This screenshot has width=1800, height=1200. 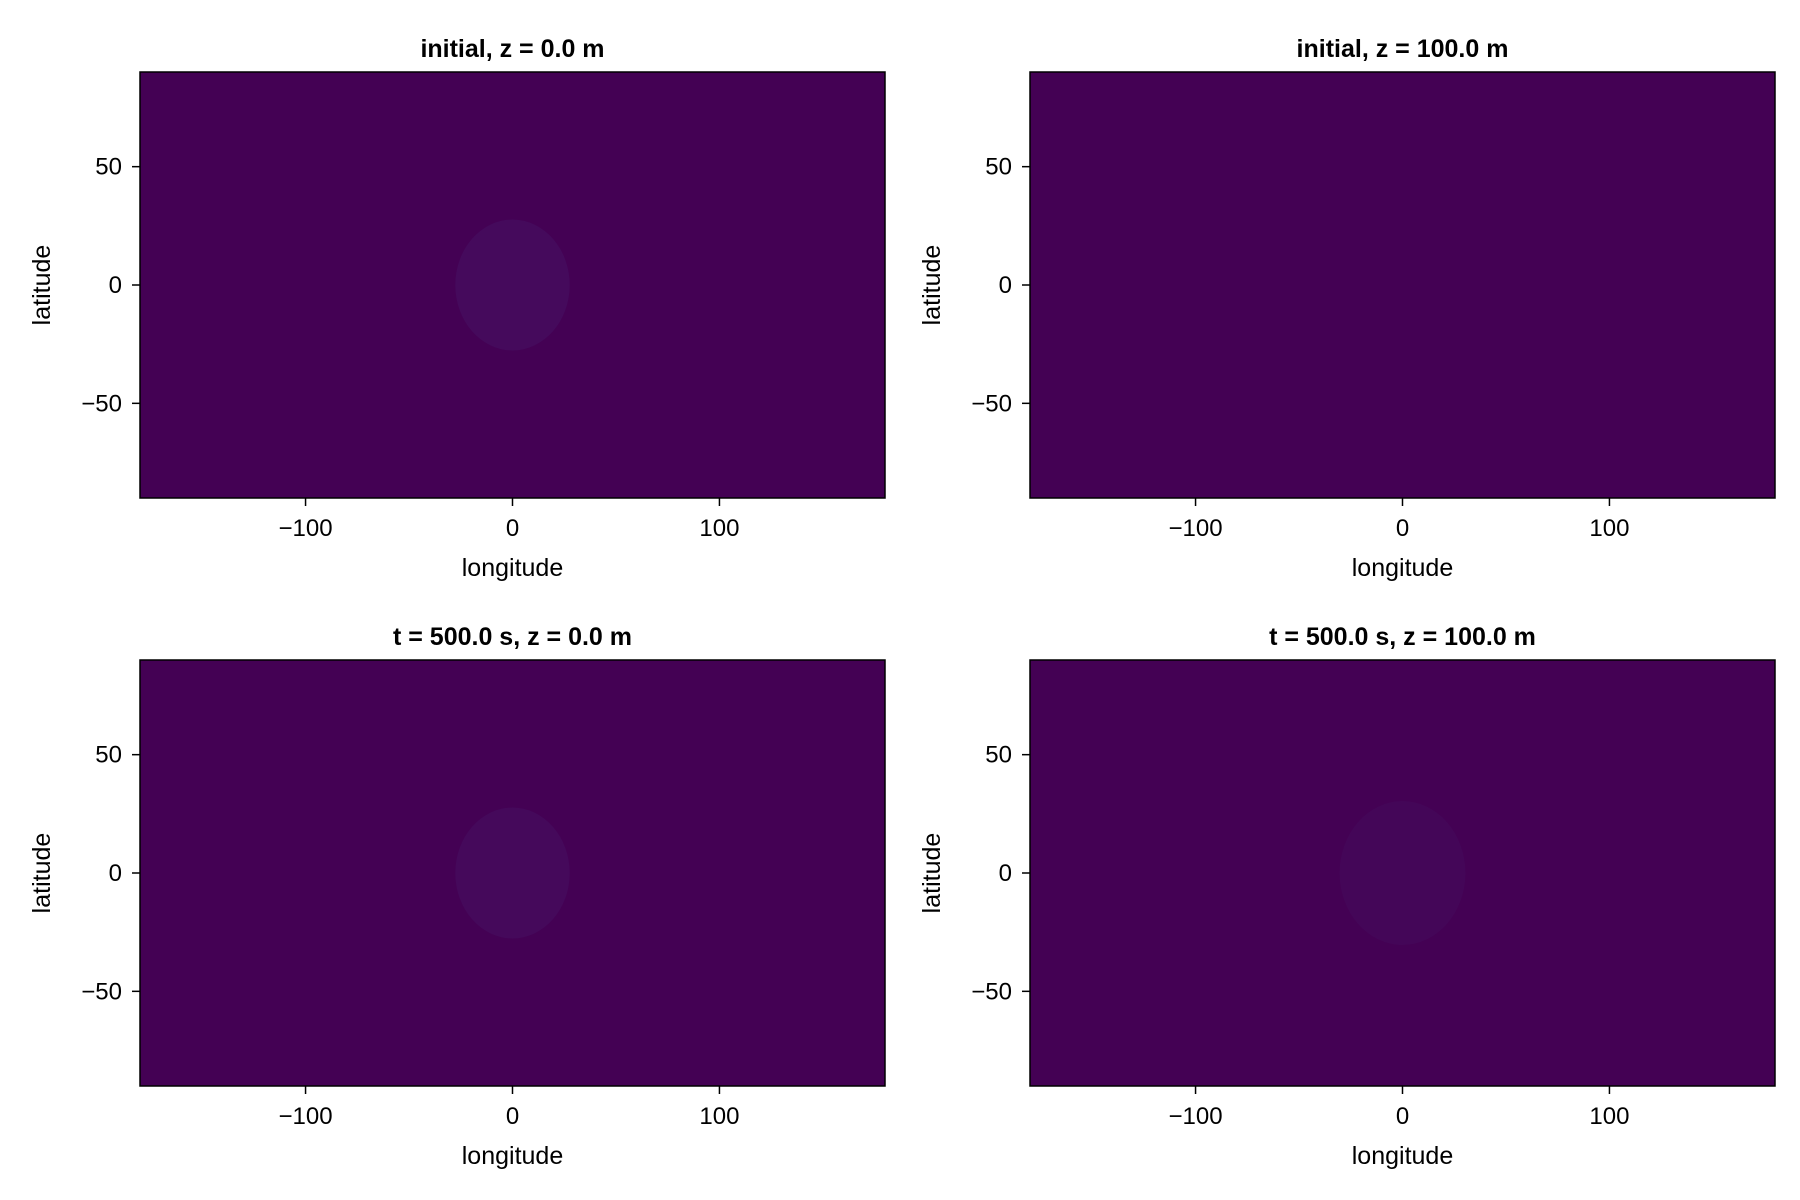 I want to click on panel-title: initial, z = 100.0 m, so click(x=1403, y=49).